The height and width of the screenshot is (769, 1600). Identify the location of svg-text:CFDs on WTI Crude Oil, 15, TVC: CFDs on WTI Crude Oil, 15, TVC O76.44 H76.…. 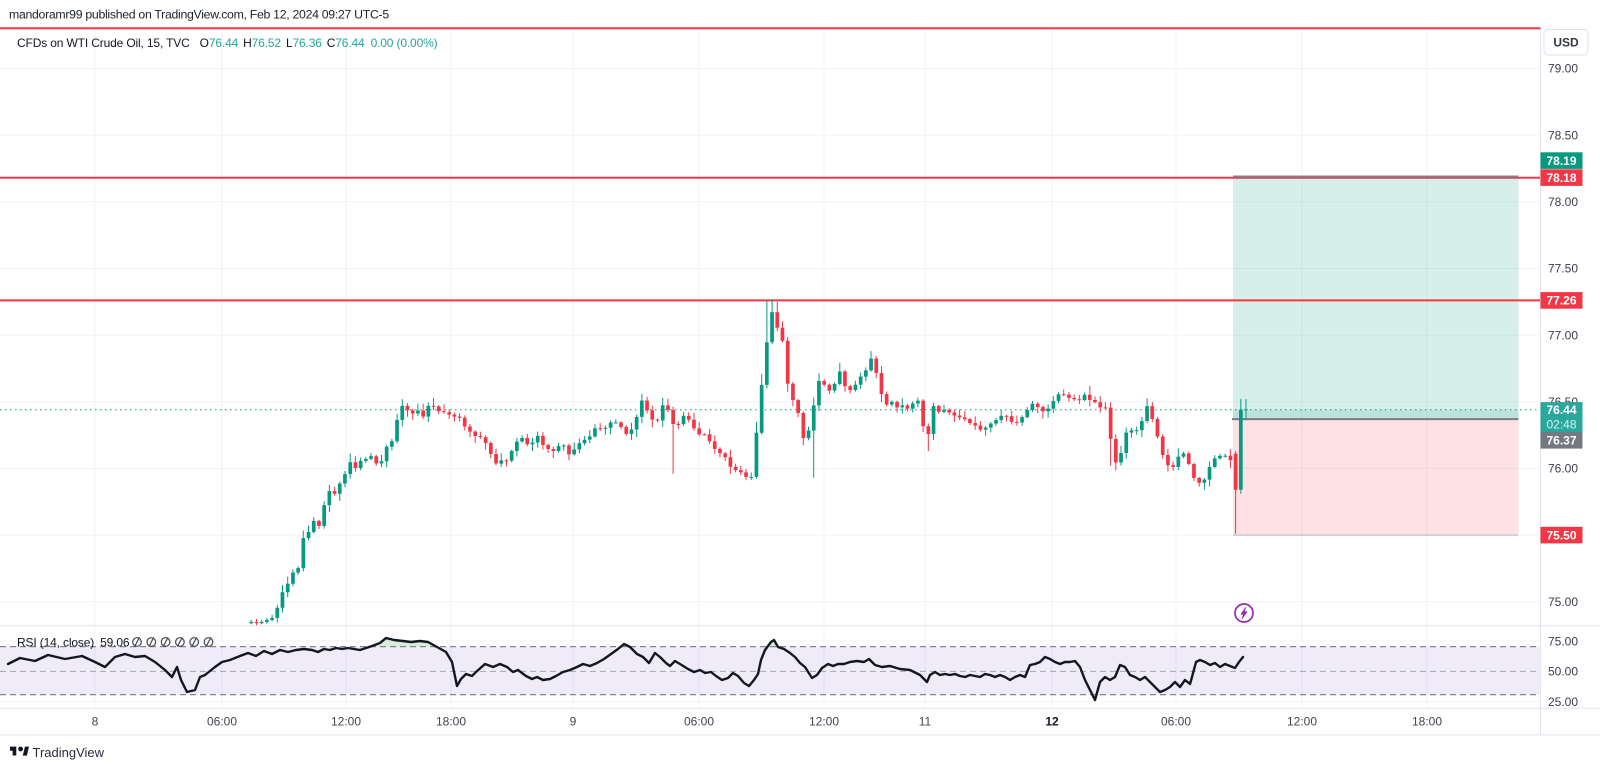
(227, 43).